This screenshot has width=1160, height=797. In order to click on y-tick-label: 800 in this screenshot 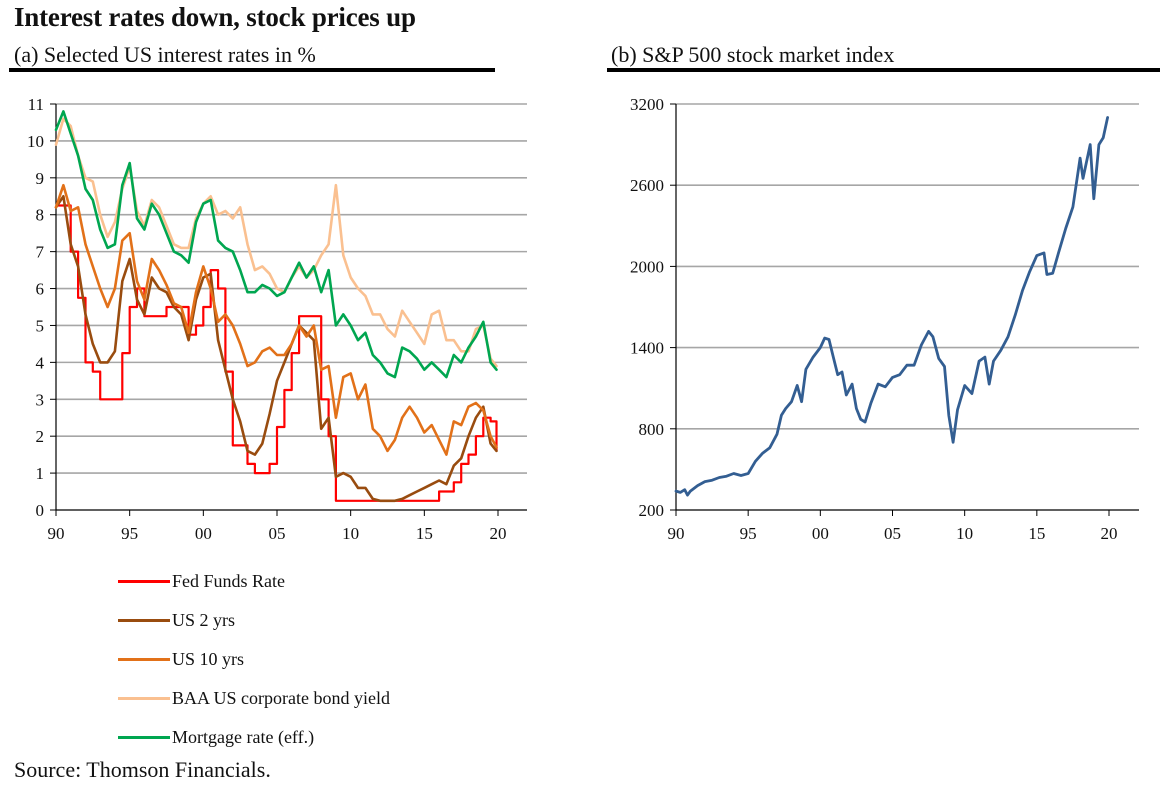, I will do `click(652, 429)`.